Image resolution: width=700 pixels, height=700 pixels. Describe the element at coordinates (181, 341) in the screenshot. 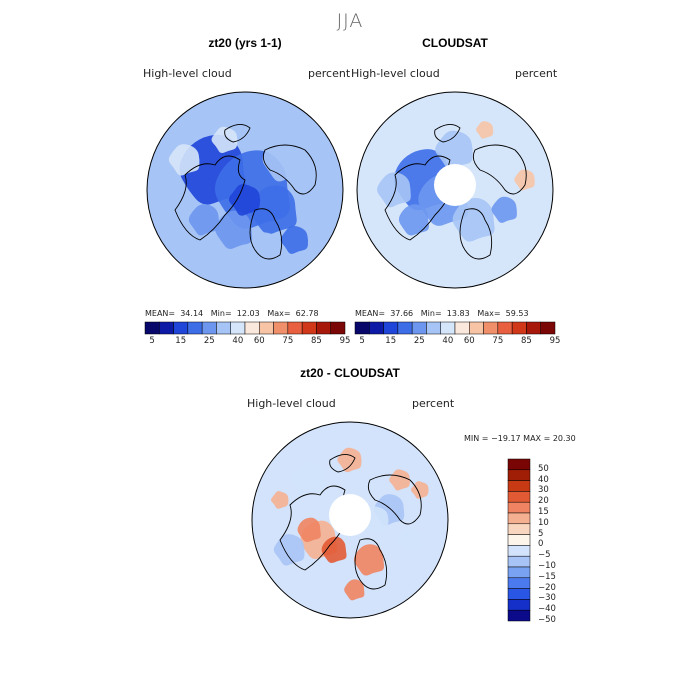

I see `cbar1-tick-label: 15` at that location.